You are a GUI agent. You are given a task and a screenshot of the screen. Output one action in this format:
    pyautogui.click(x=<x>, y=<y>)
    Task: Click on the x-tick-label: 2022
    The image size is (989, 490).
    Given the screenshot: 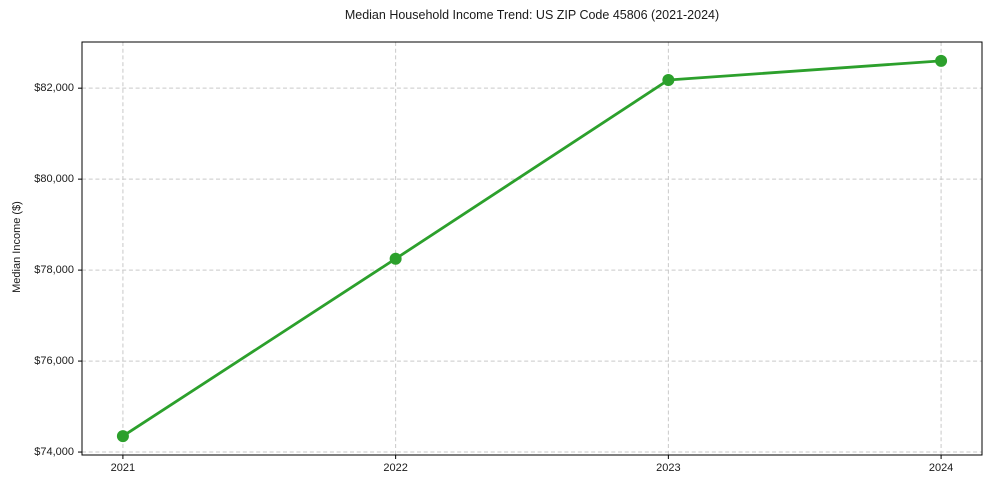 What is the action you would take?
    pyautogui.click(x=395, y=468)
    